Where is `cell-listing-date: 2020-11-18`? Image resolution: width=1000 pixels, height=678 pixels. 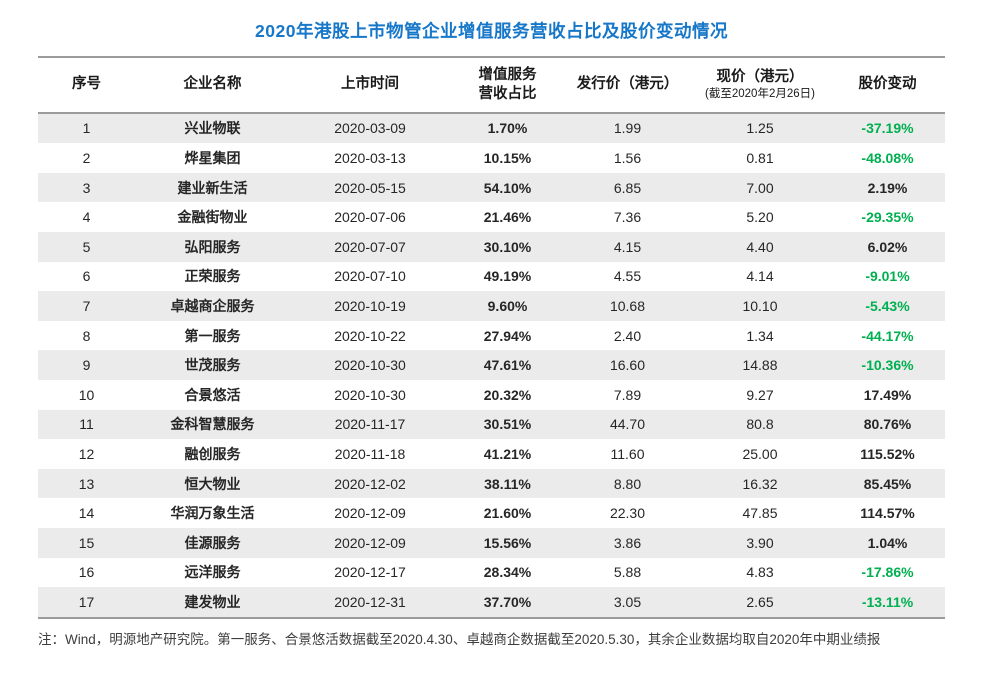 cell-listing-date: 2020-11-18 is located at coordinates (370, 454).